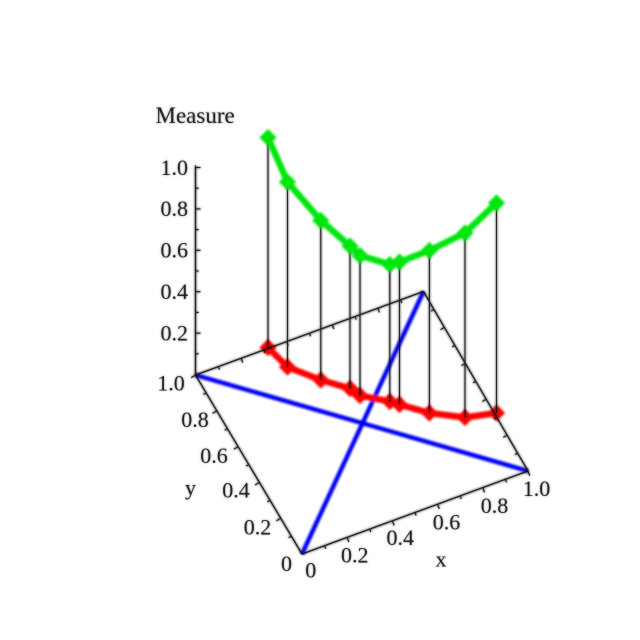  Describe the element at coordinates (195, 115) in the screenshot. I see `svg-text: Measure` at that location.